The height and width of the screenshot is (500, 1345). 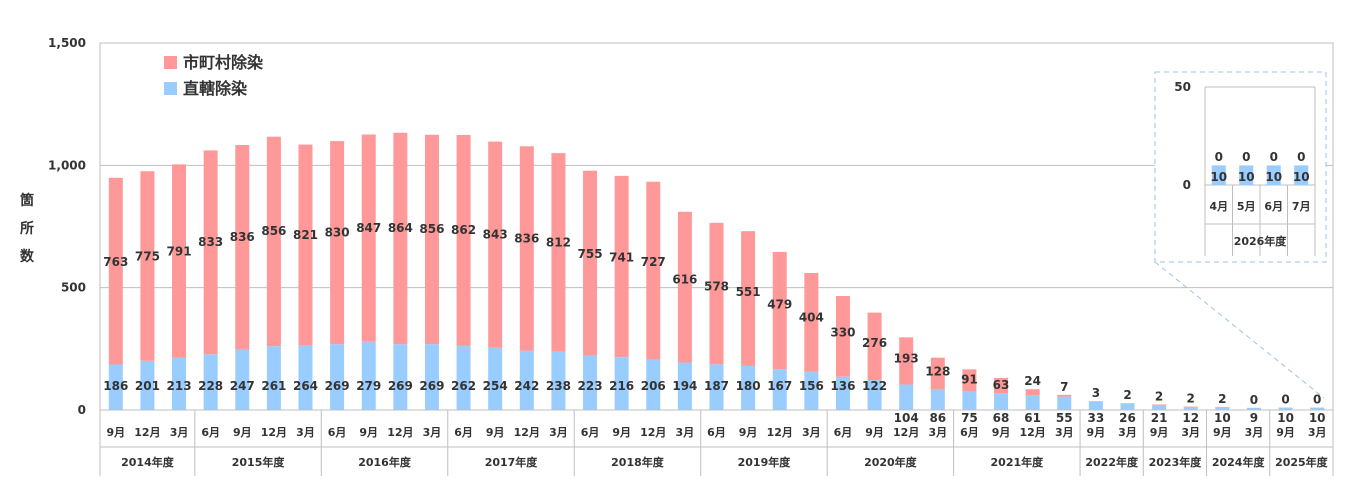 What do you see at coordinates (1246, 177) in the screenshot?
I see `inset-data-label-direct: 10` at bounding box center [1246, 177].